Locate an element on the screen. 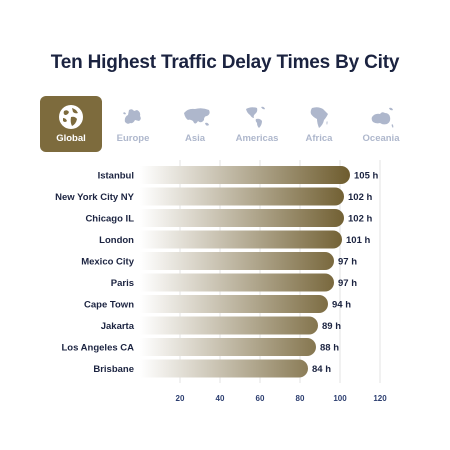 This screenshot has height=450, width=450. americas-map-icon is located at coordinates (255, 117).